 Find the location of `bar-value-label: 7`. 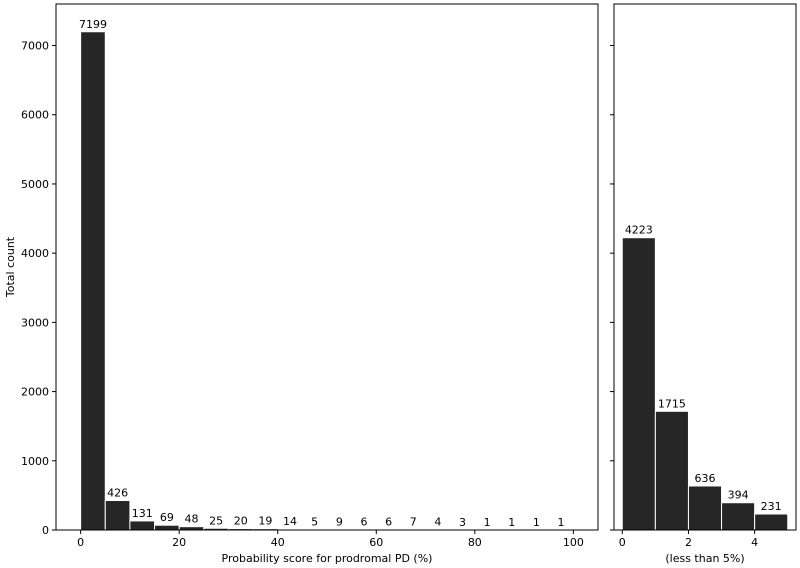

bar-value-label: 7 is located at coordinates (413, 522).